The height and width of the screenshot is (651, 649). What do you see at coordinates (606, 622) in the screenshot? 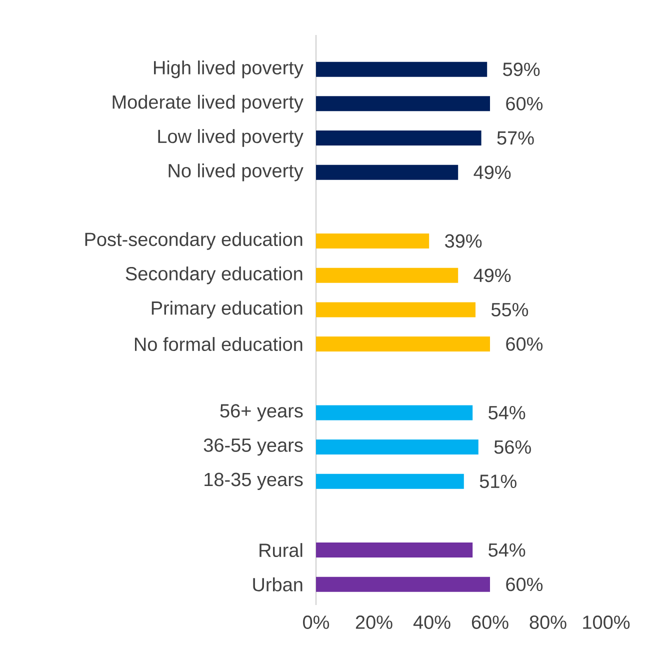
I see `x-tick-label: 100%` at bounding box center [606, 622].